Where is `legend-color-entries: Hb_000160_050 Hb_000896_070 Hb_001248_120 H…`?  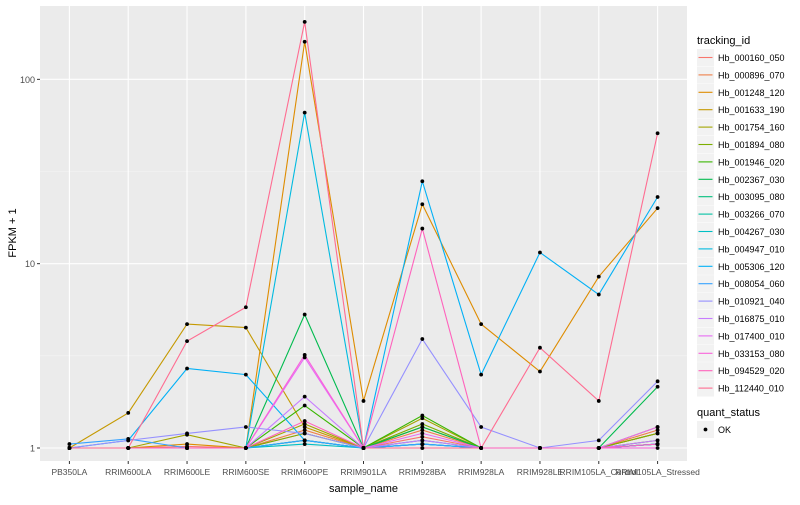
legend-color-entries: Hb_000160_050 Hb_000896_070 Hb_001248_120 H… is located at coordinates (741, 223).